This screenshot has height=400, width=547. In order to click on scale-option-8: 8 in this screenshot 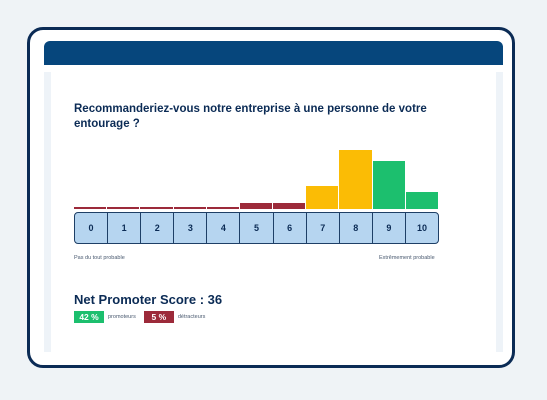, I will do `click(355, 228)`.